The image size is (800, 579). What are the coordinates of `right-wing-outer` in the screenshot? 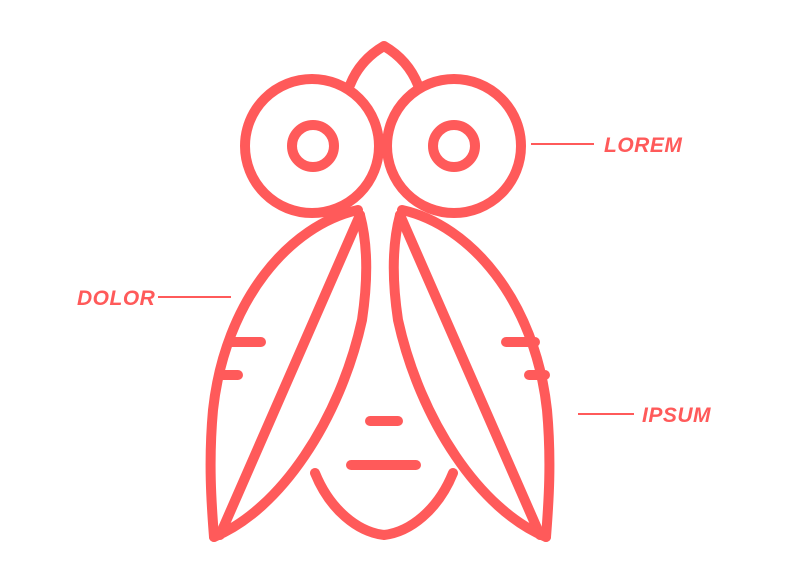 It's located at (476, 373).